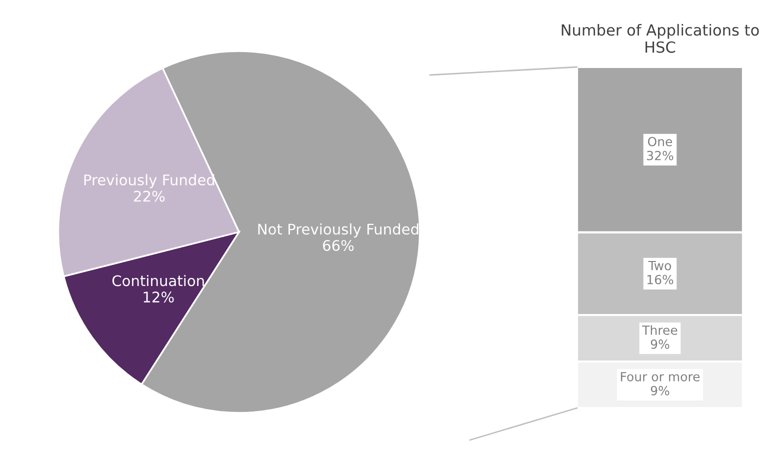 The height and width of the screenshot is (464, 778). Describe the element at coordinates (660, 265) in the screenshot. I see `series-label: Two` at that location.